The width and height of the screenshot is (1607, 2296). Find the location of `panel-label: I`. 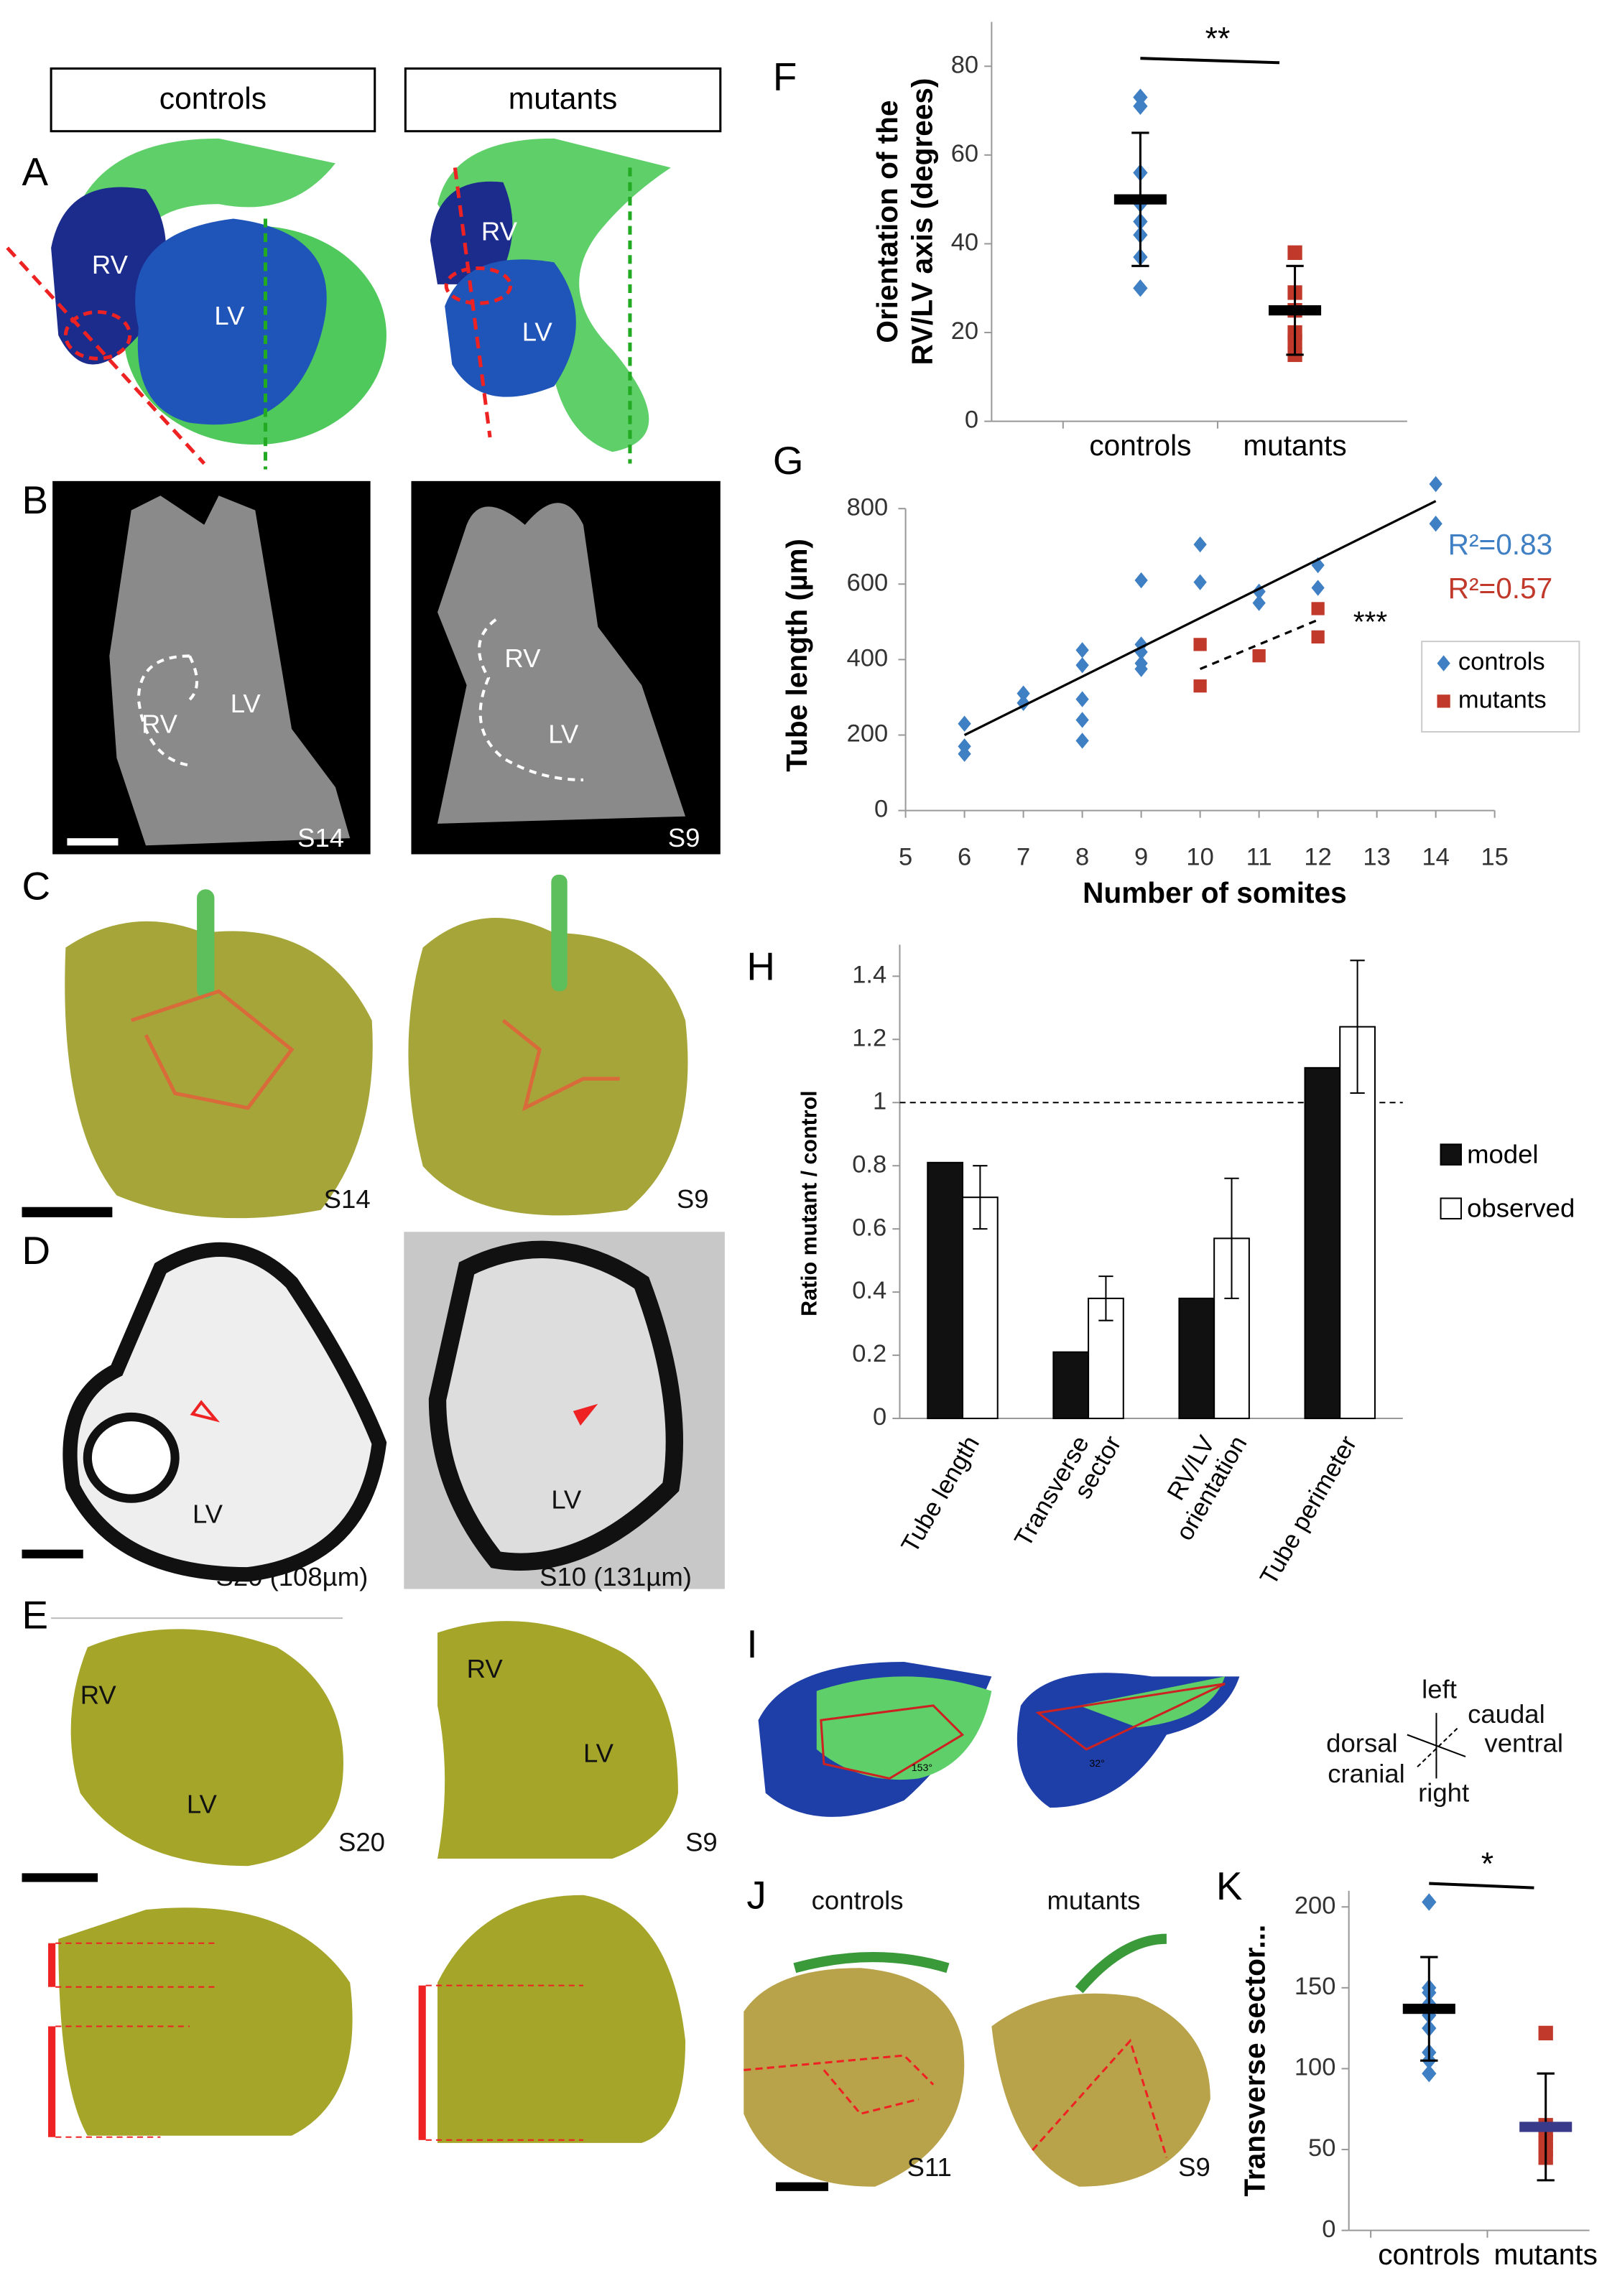

panel-label: I is located at coordinates (751, 1644).